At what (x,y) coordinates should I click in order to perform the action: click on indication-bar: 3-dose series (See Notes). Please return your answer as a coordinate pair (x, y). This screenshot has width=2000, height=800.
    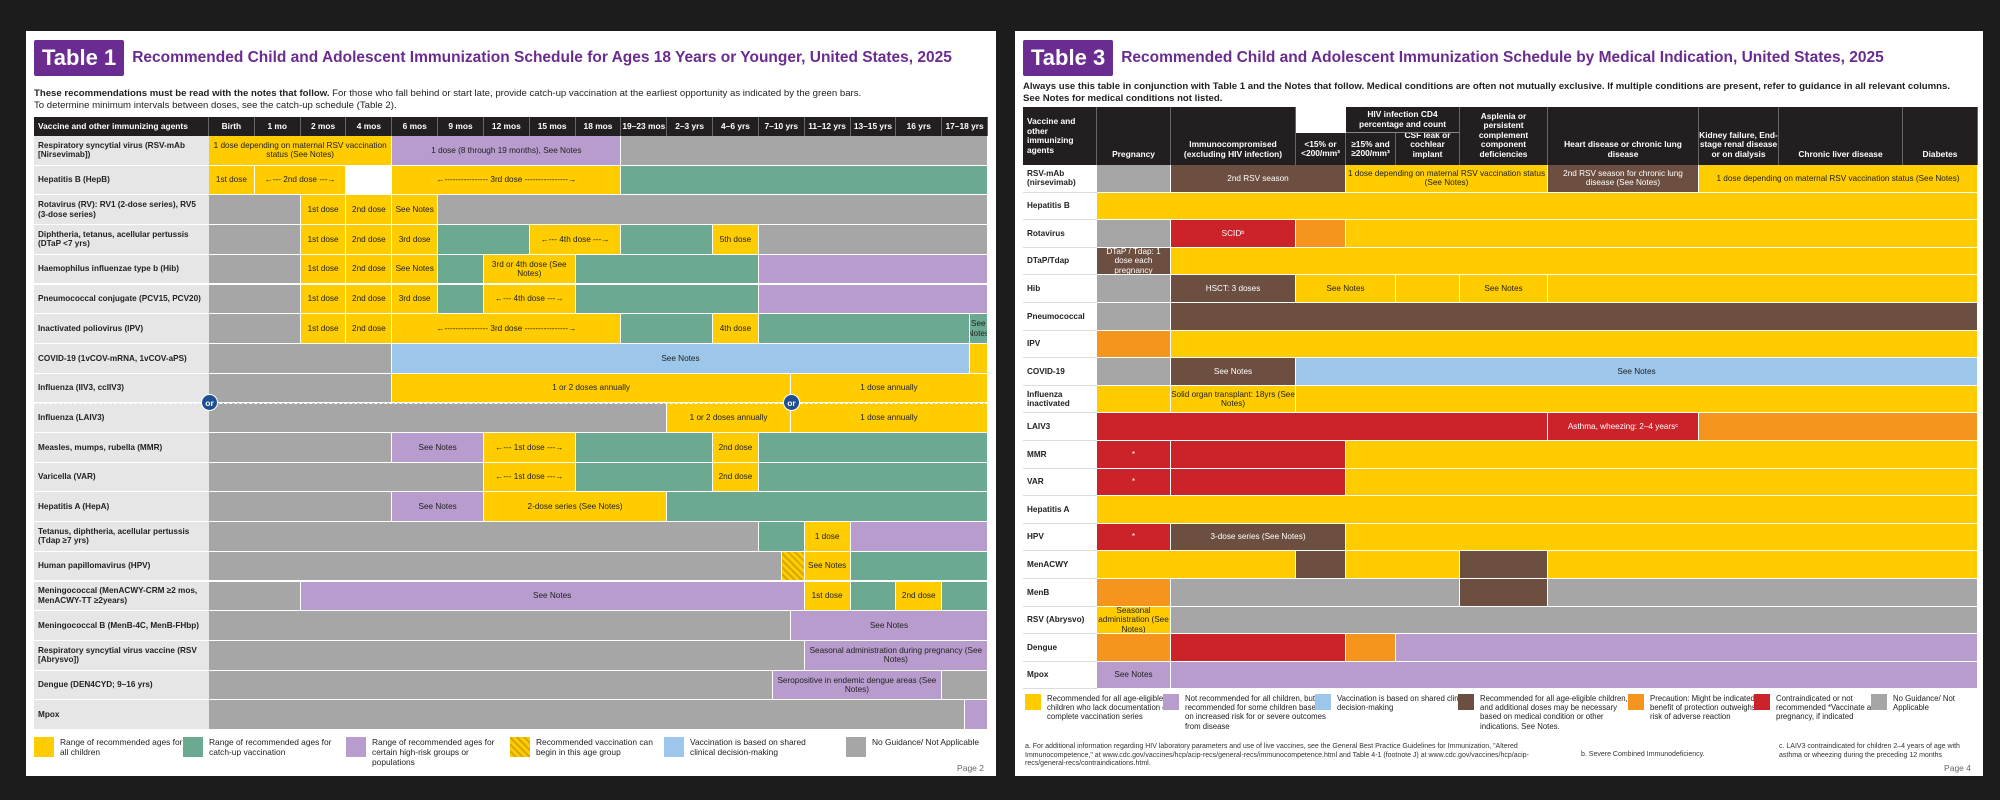
    Looking at the image, I should click on (1258, 537).